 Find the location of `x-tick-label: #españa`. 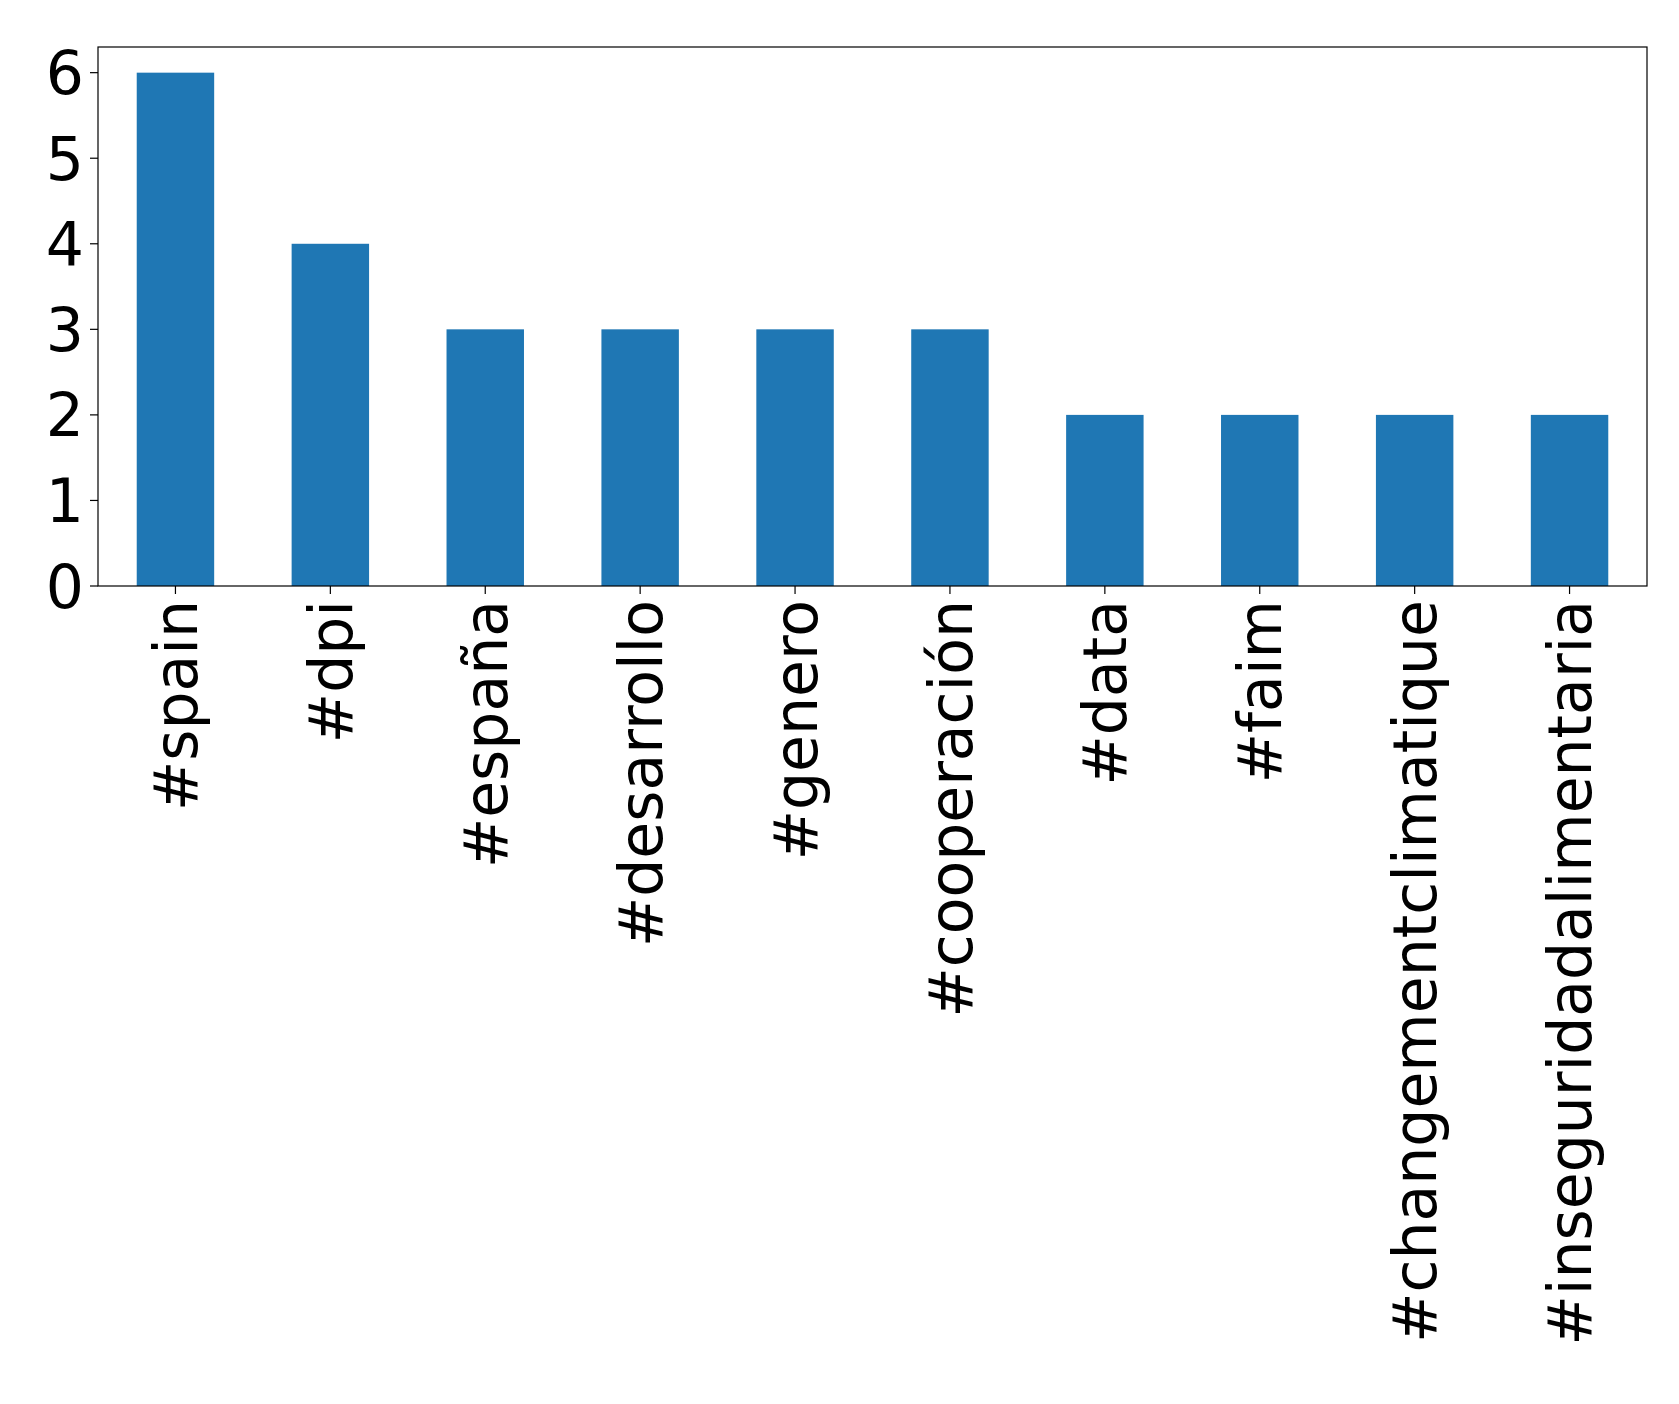

x-tick-label: #españa is located at coordinates (485, 734).